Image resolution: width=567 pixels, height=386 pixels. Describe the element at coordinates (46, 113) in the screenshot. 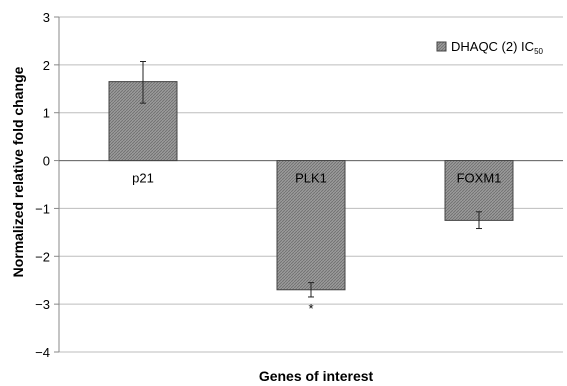

I see `y-tick-label: 1` at that location.